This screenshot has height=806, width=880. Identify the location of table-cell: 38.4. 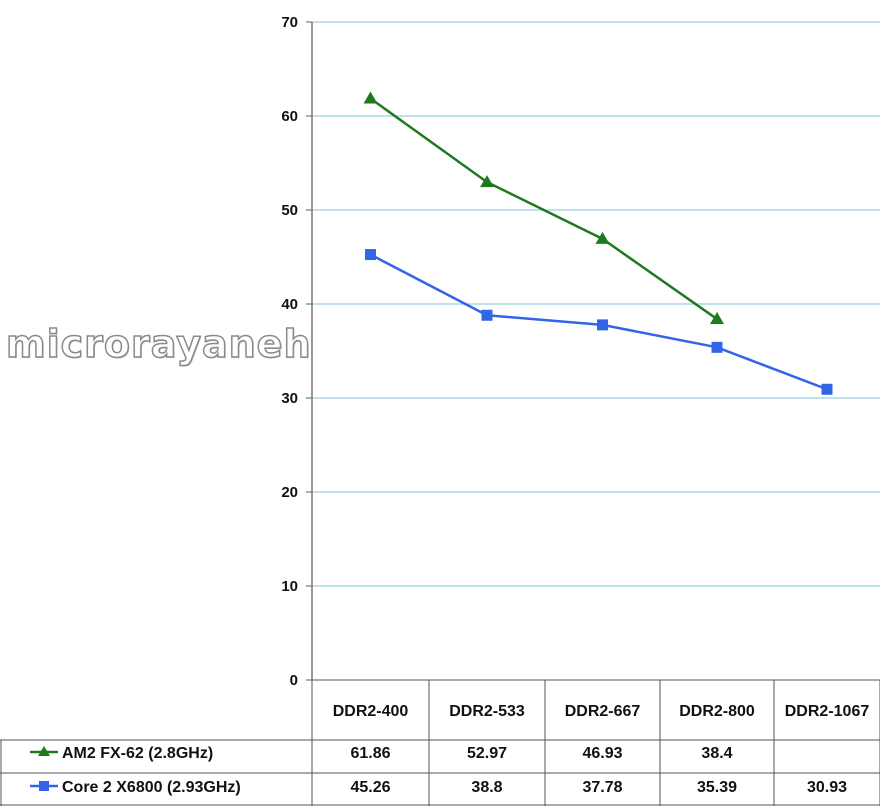
(716, 753).